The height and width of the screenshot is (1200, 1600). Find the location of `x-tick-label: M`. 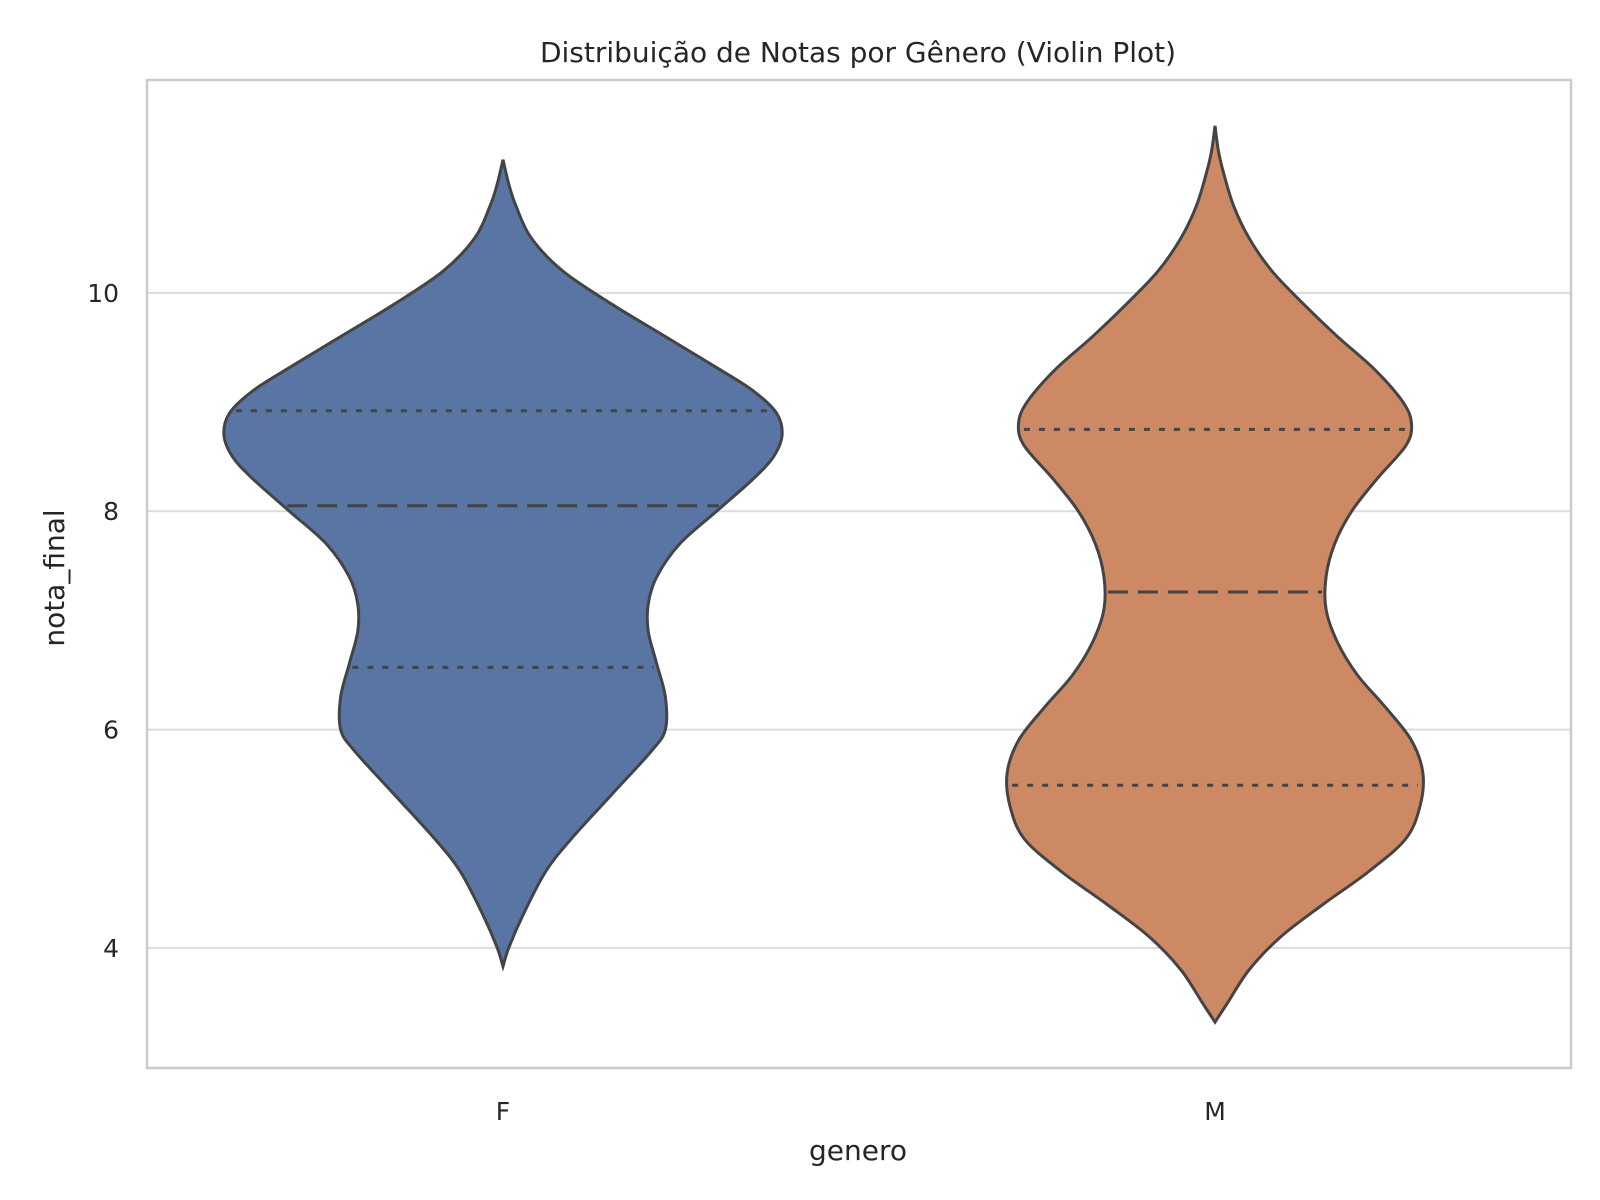

x-tick-label: M is located at coordinates (1215, 1111).